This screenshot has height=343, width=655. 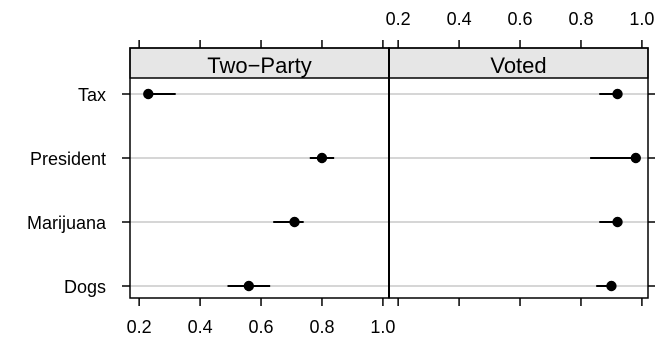 I want to click on x-tick-label-bottom: 1.0, so click(x=382, y=327).